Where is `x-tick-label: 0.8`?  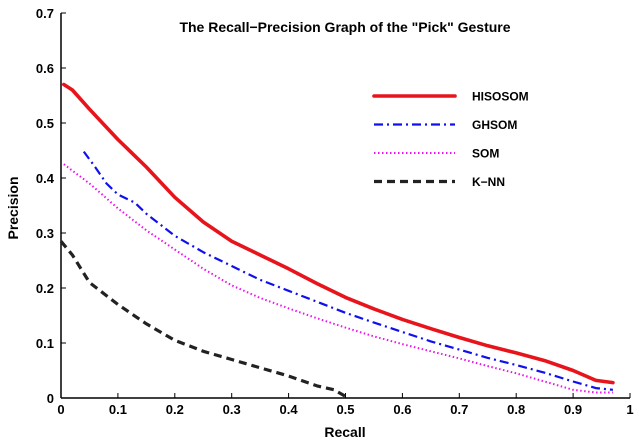 x-tick-label: 0.8 is located at coordinates (516, 409).